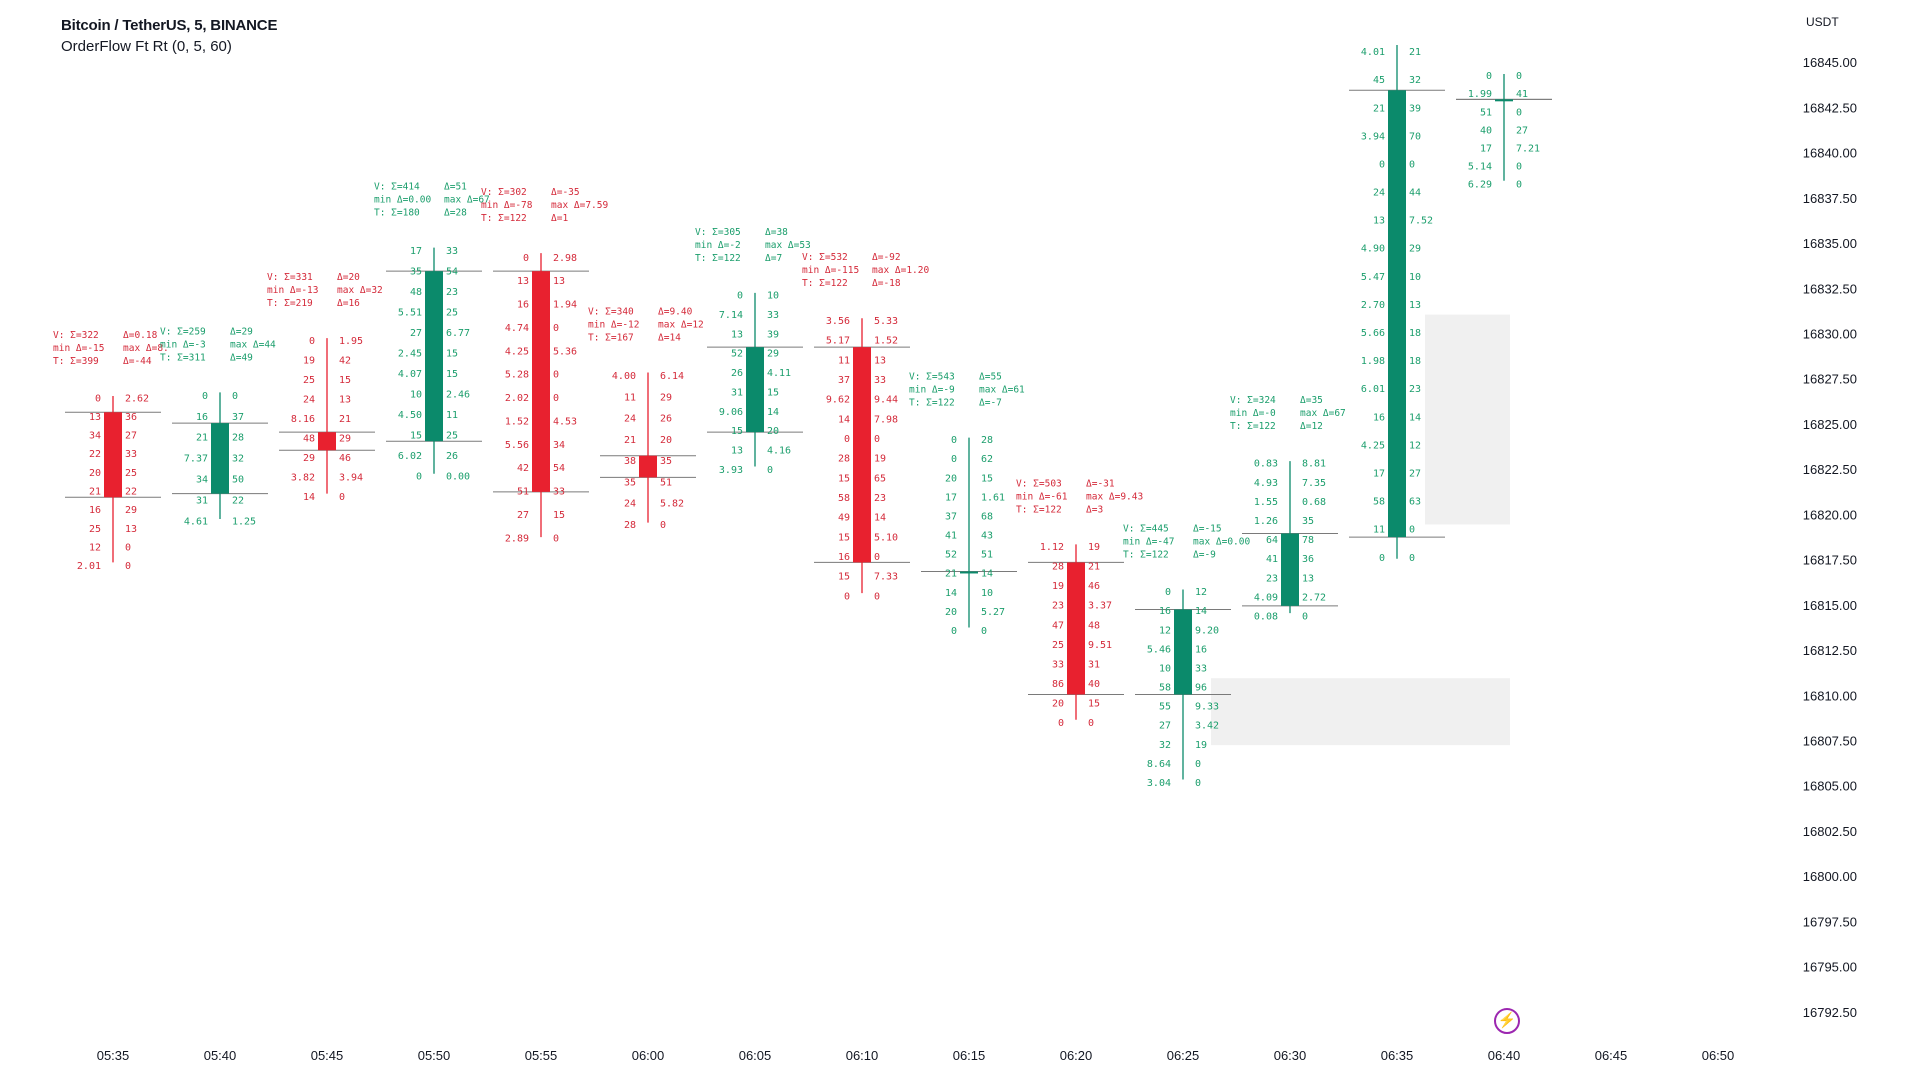 The height and width of the screenshot is (1085, 1920). I want to click on level-bid: 5.17, so click(838, 341).